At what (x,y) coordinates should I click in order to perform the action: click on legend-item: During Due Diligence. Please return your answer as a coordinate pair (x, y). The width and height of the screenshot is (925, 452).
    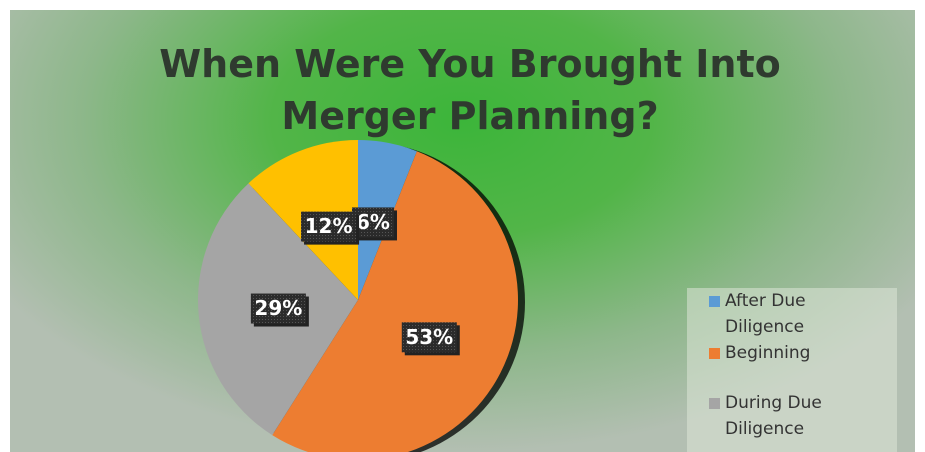
    Looking at the image, I should click on (766, 416).